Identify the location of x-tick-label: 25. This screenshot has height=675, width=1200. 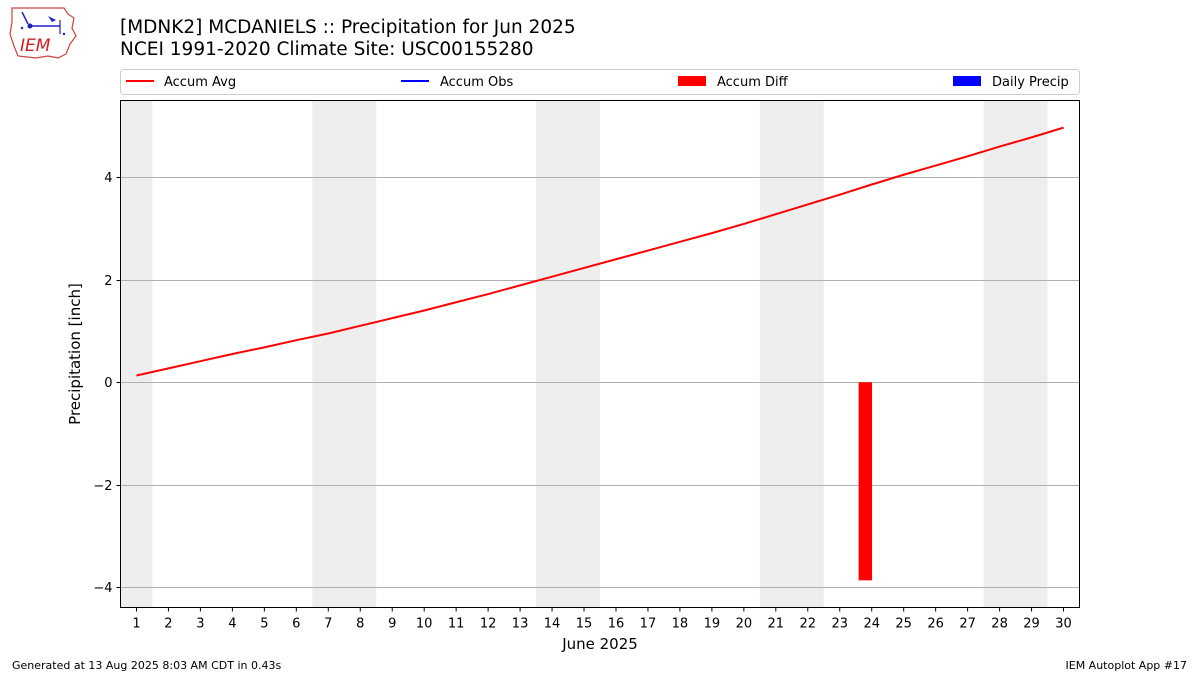
(903, 624).